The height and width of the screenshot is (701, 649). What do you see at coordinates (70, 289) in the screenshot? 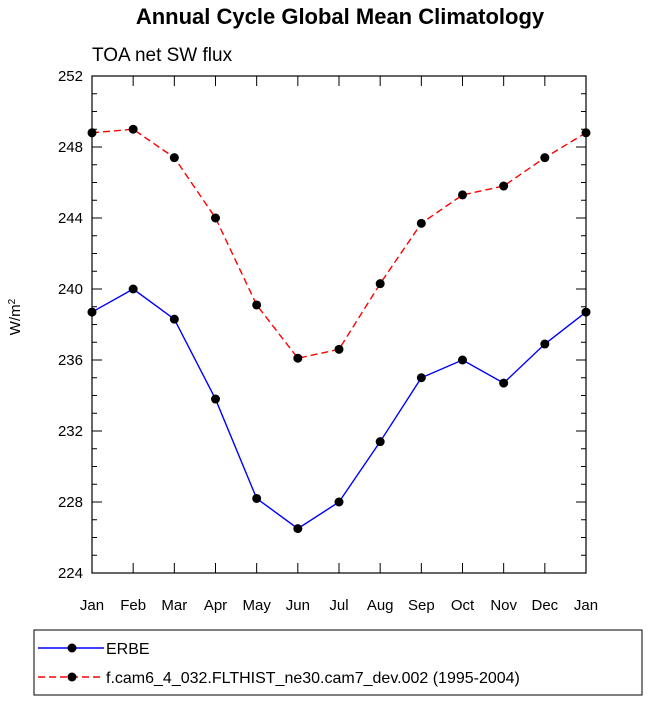
I see `y-tick-label: 240` at bounding box center [70, 289].